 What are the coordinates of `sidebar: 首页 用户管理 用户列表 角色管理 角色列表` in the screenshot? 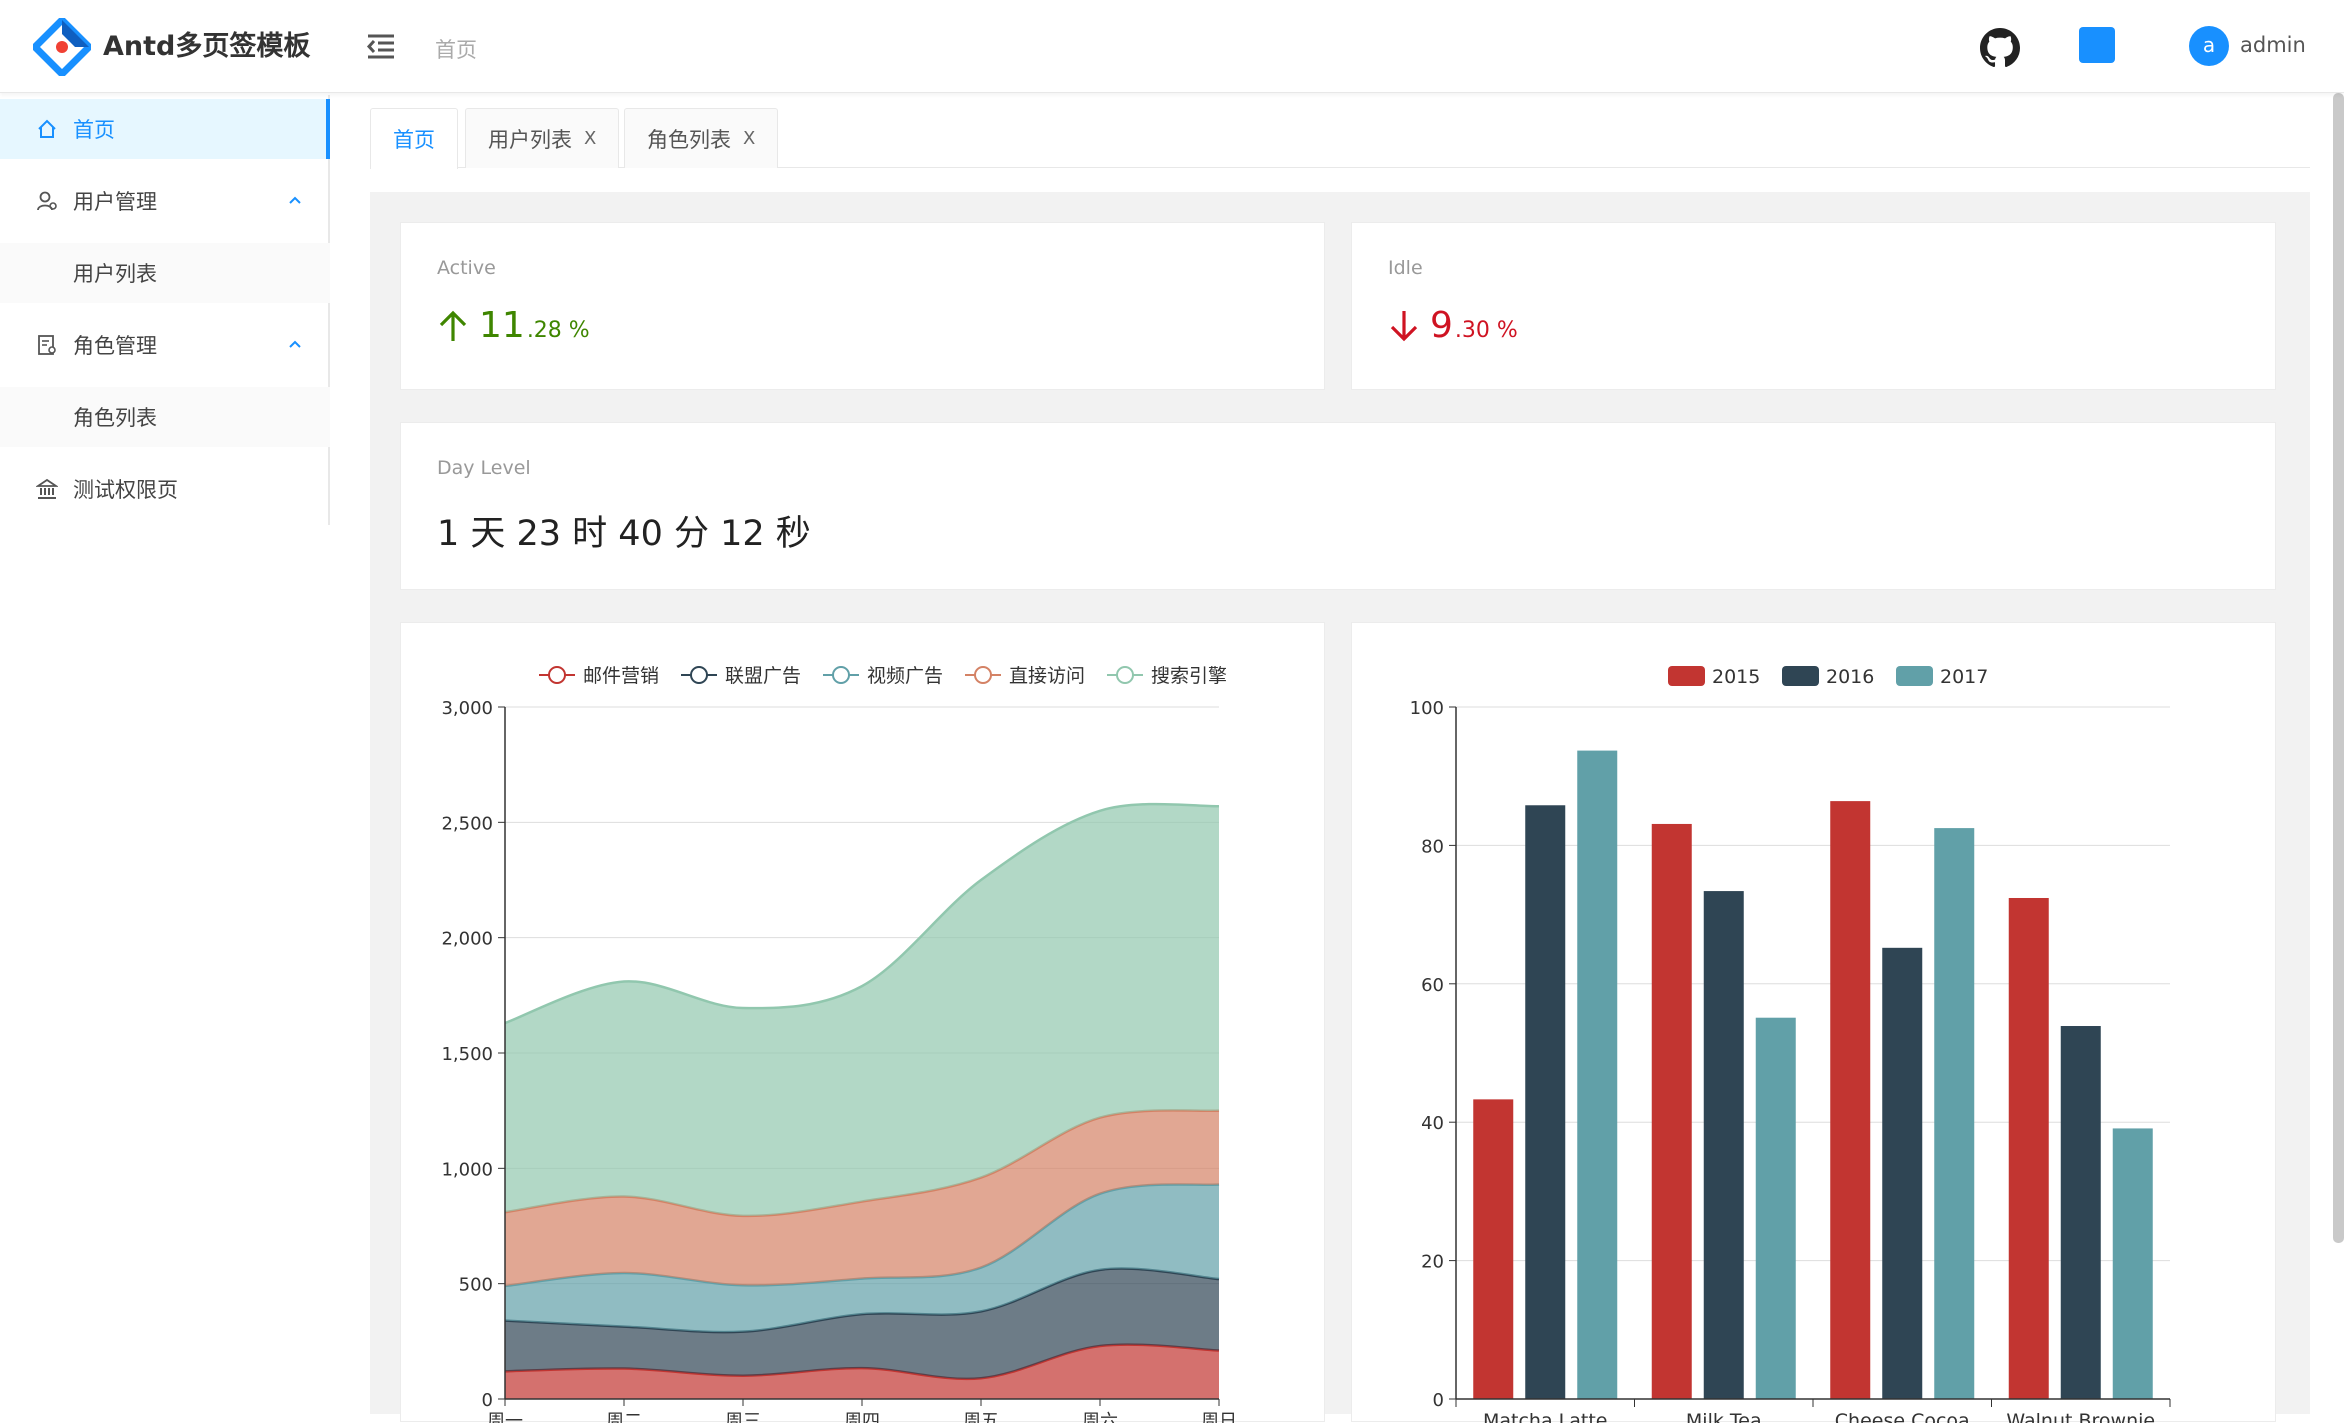 It's located at (165, 310).